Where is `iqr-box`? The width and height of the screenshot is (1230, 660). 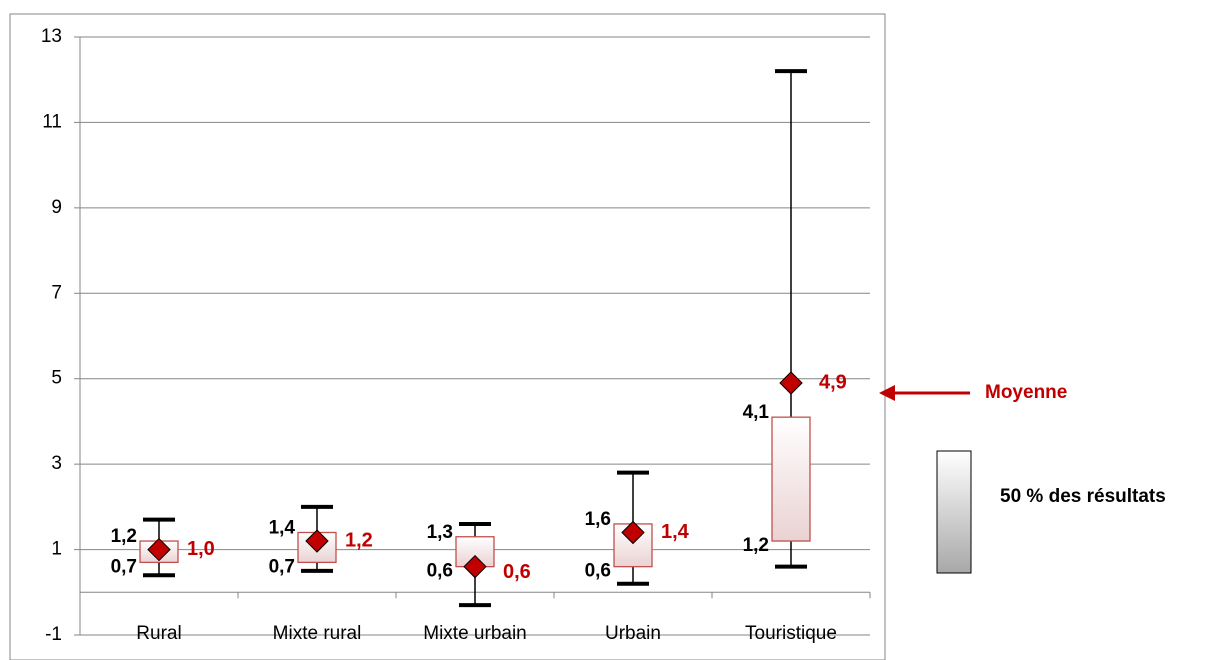
iqr-box is located at coordinates (791, 479).